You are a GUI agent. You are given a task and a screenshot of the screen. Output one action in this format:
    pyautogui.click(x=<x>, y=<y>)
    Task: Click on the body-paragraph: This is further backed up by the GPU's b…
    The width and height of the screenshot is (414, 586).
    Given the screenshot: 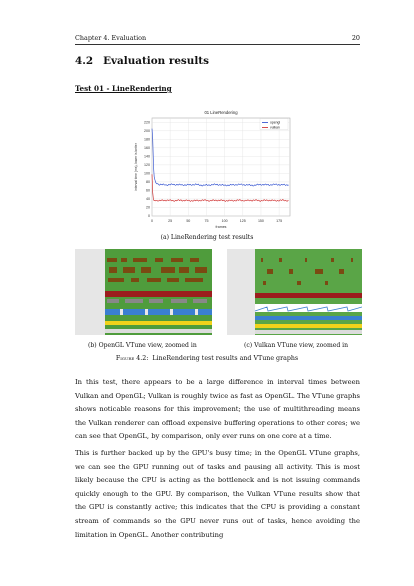 What is the action you would take?
    pyautogui.click(x=217, y=494)
    